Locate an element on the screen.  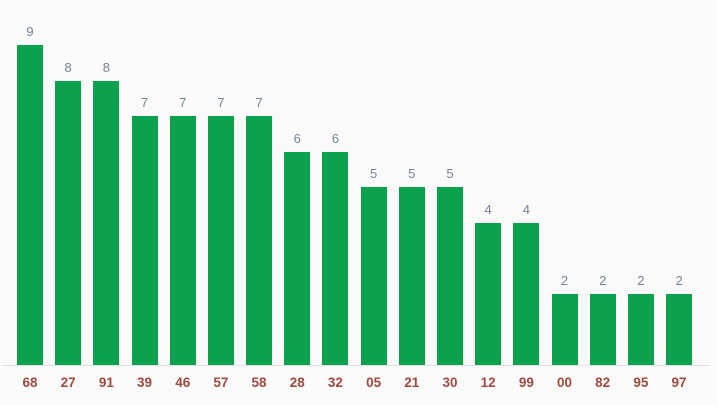
x-axis-label: 12 is located at coordinates (488, 382).